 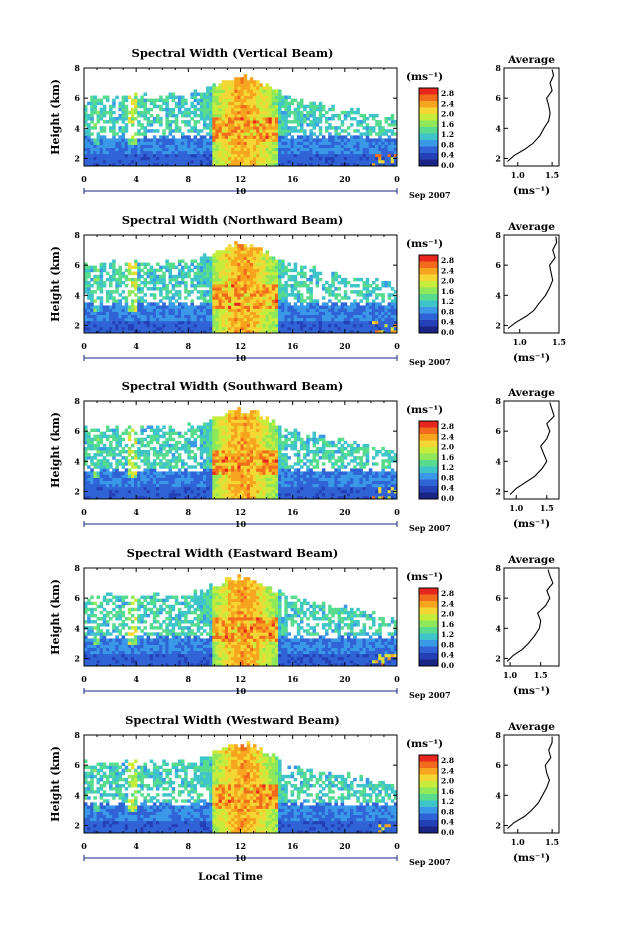 What do you see at coordinates (233, 386) in the screenshot?
I see `panel-title: Spectral Width (Southward Beam)` at bounding box center [233, 386].